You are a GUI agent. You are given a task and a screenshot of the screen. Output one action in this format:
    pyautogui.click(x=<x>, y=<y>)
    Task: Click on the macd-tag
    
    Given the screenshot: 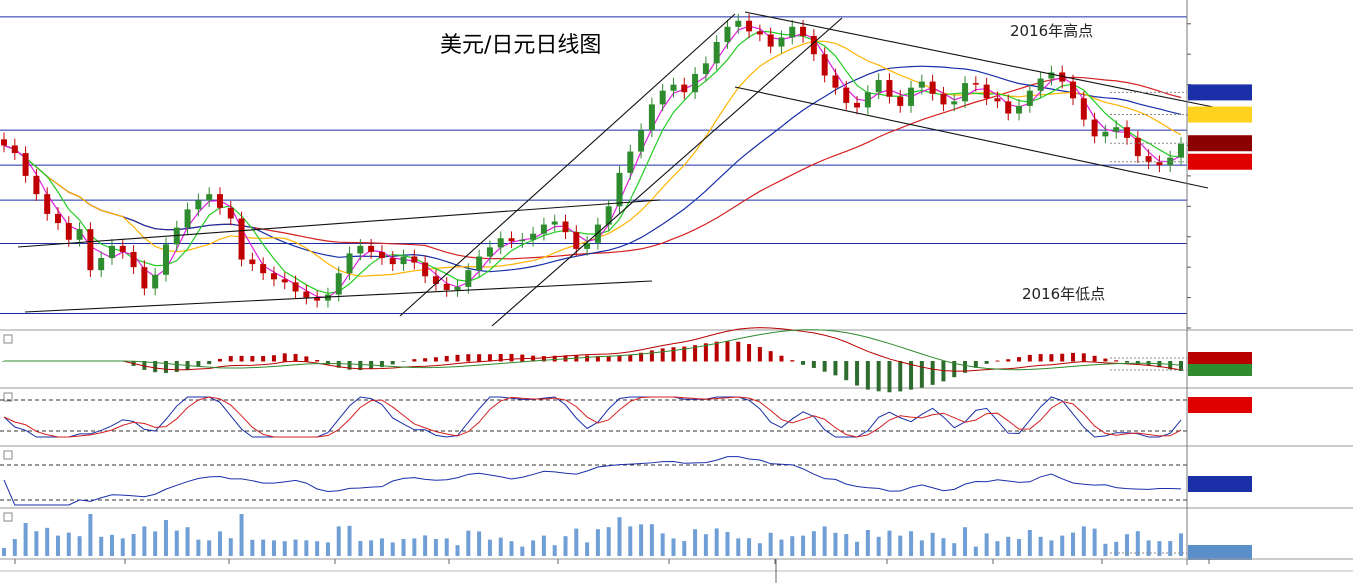 What is the action you would take?
    pyautogui.click(x=1220, y=358)
    